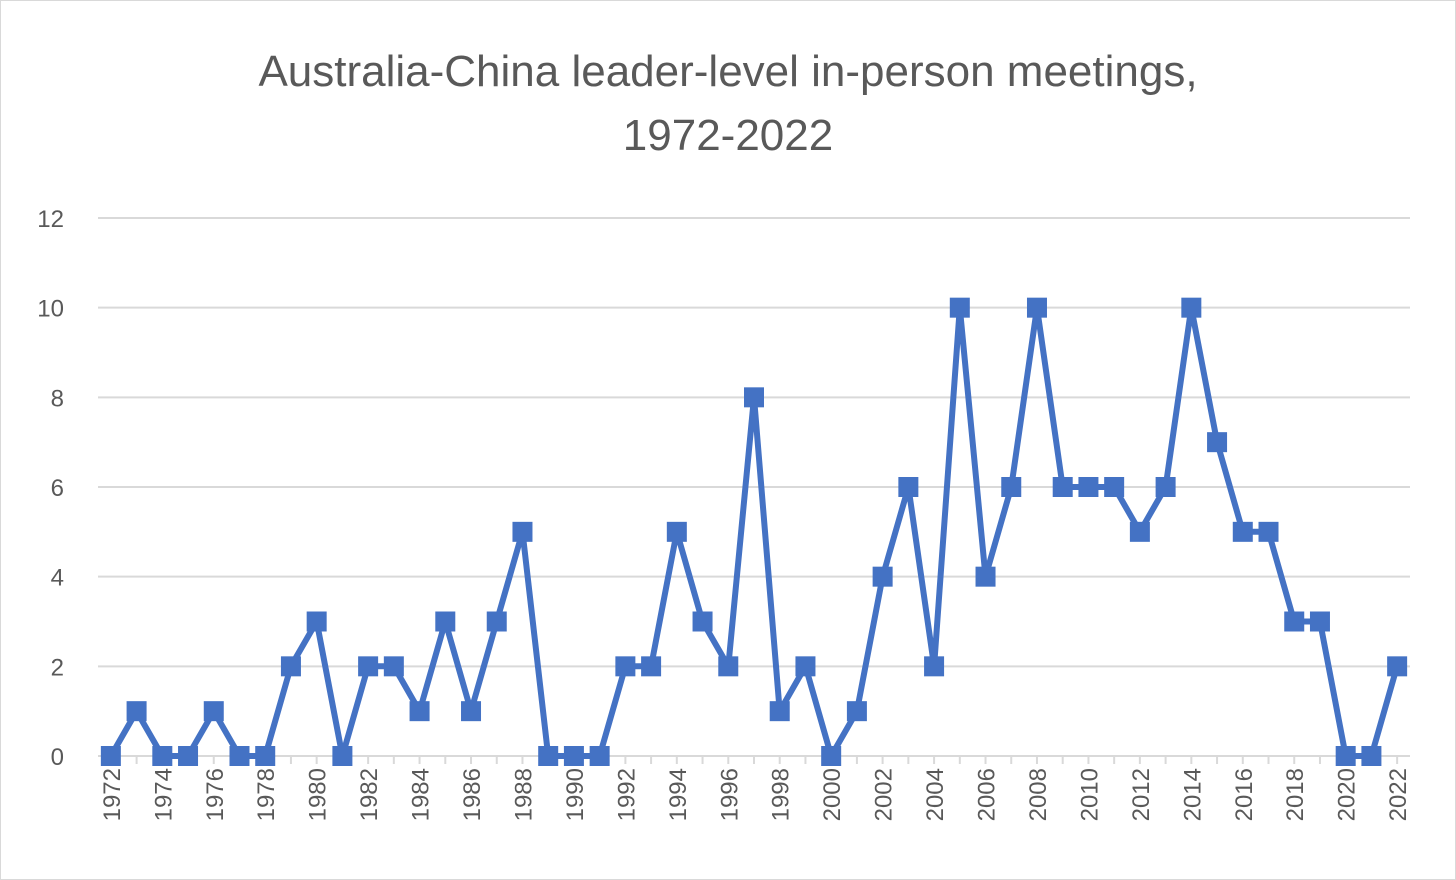  What do you see at coordinates (781, 794) in the screenshot?
I see `x-tick-label: 1998` at bounding box center [781, 794].